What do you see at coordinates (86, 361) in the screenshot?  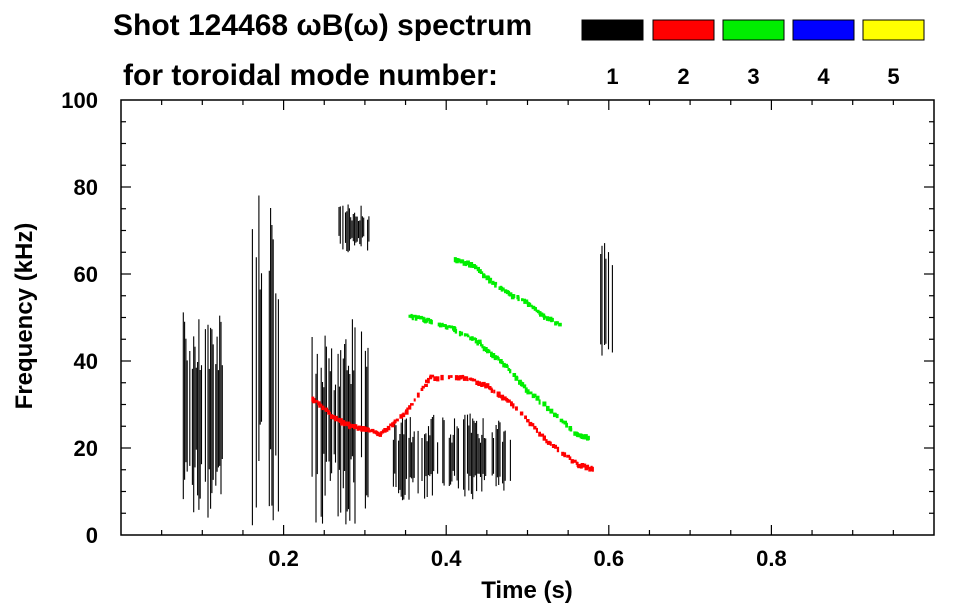 I see `y-tick-label: 40` at bounding box center [86, 361].